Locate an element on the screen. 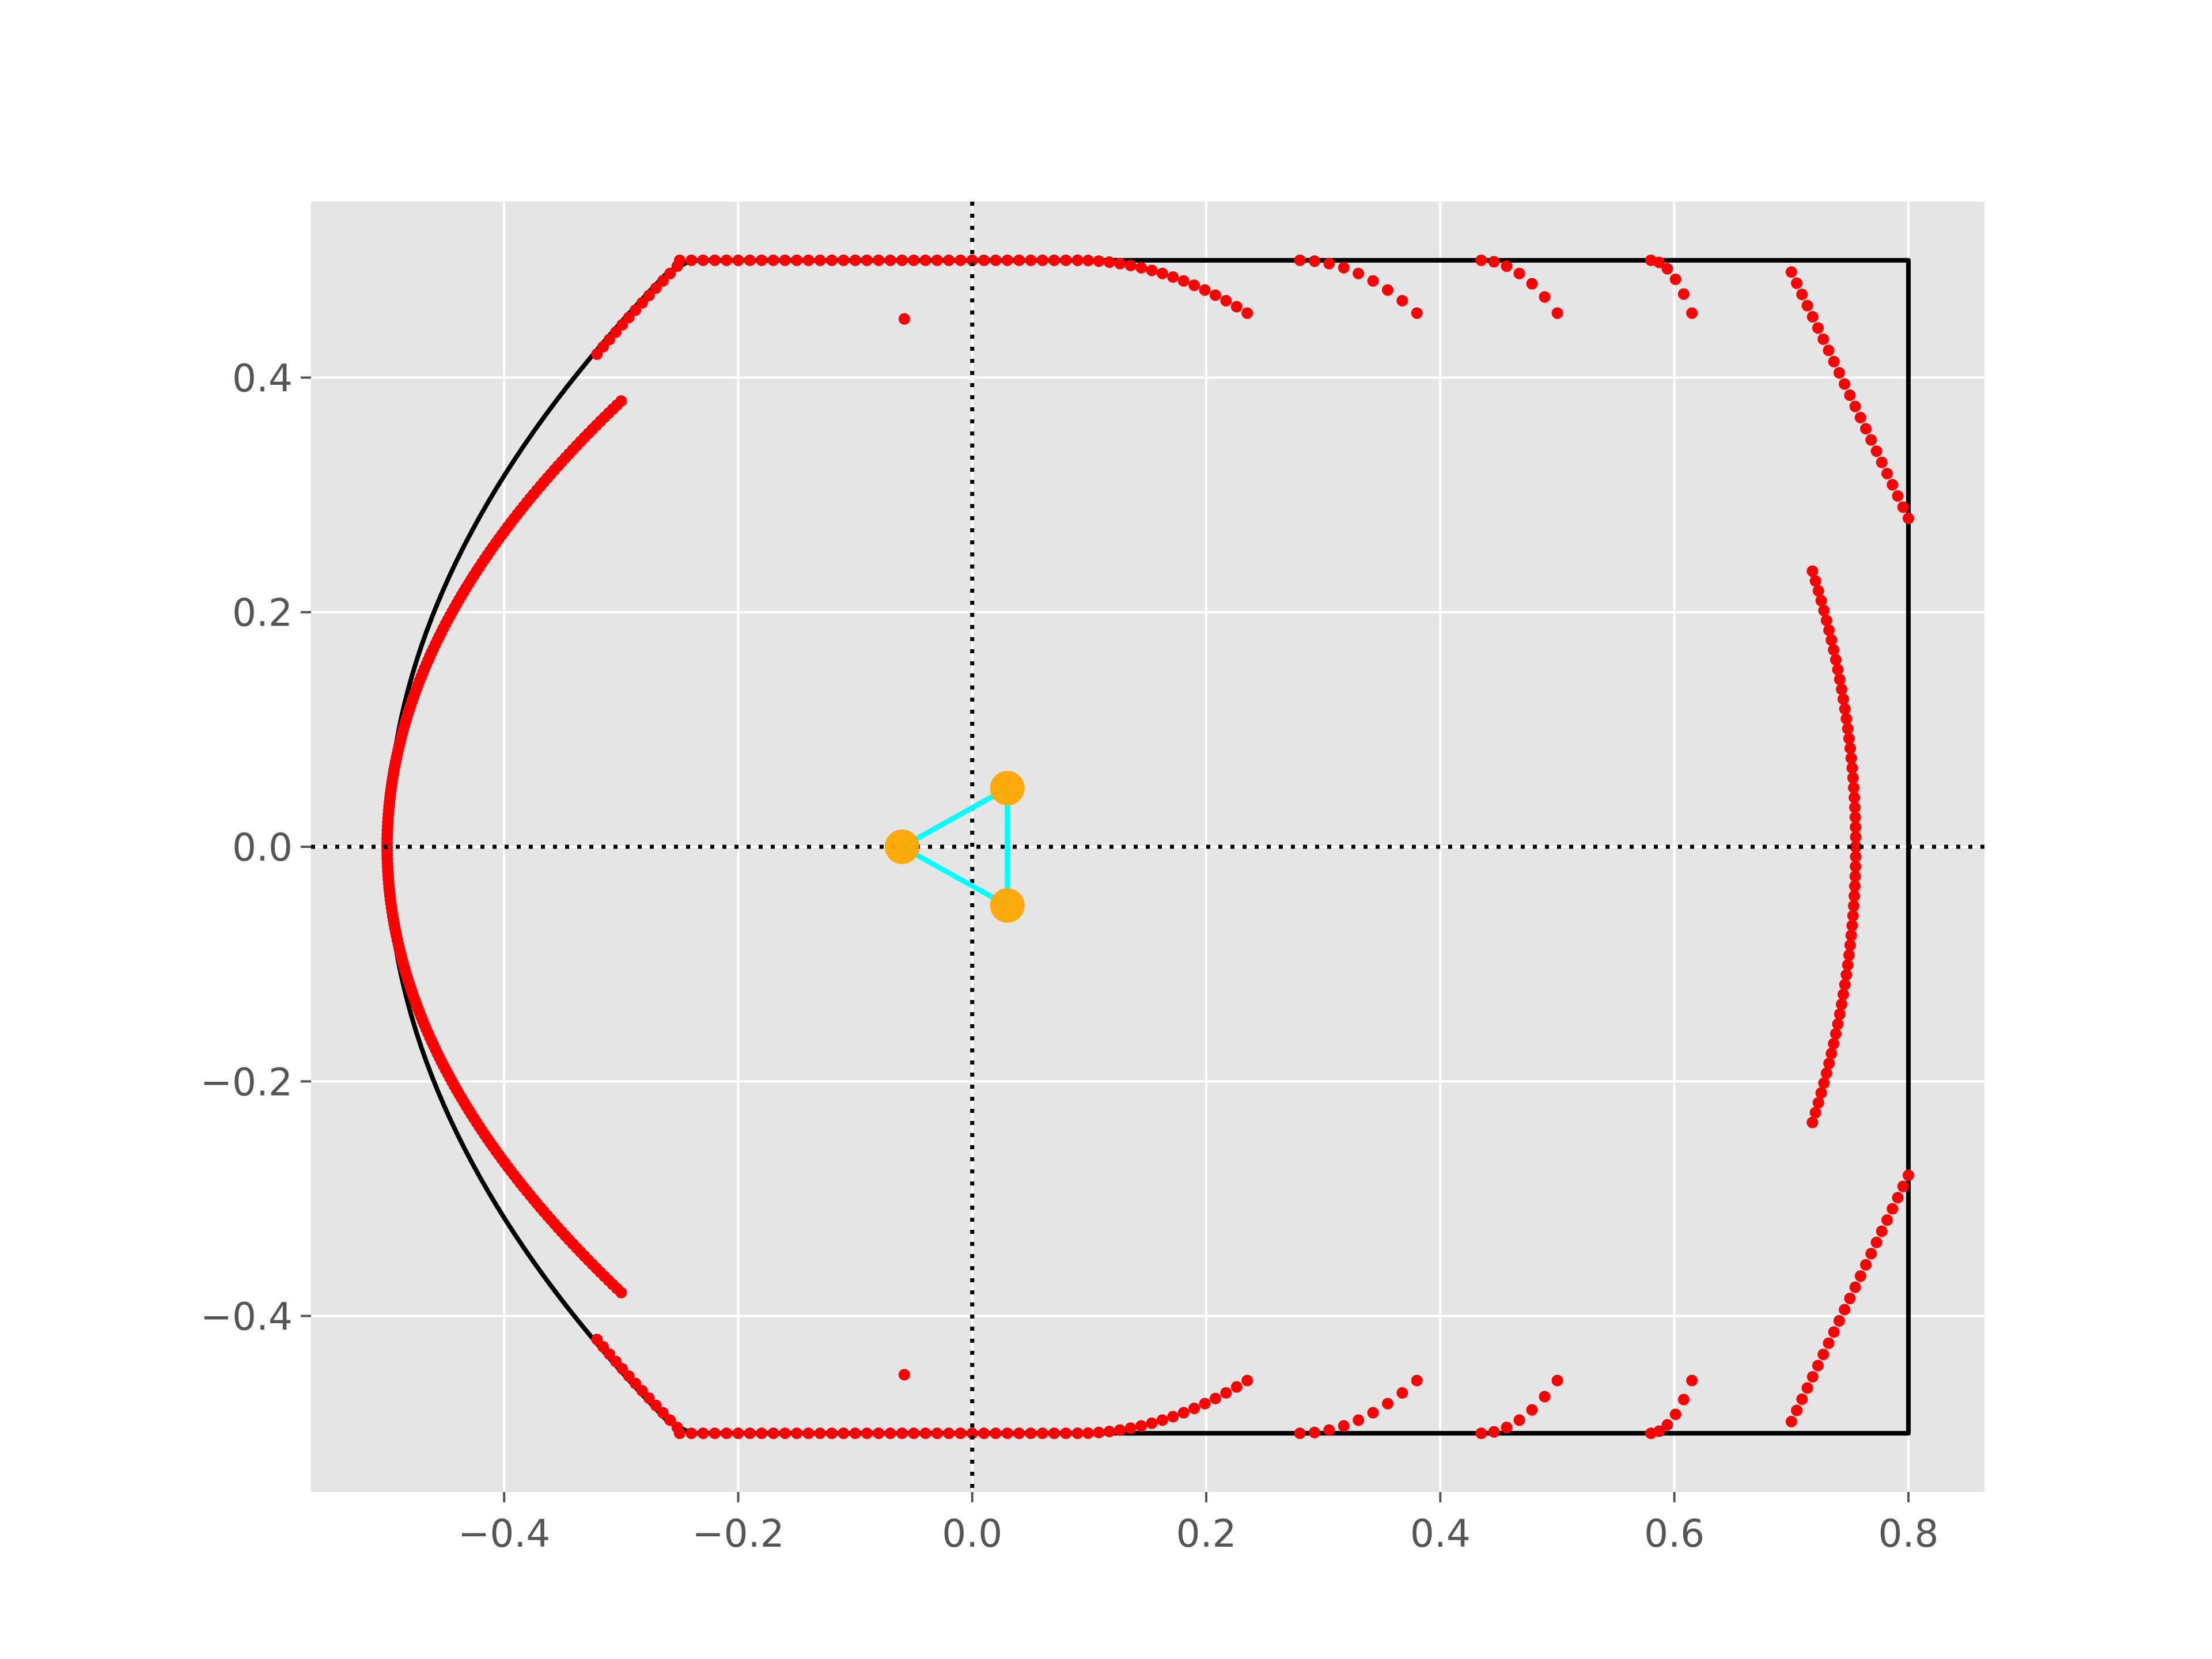 The width and height of the screenshot is (2212, 1659). y-tick-label: −0.4 is located at coordinates (246, 1317).